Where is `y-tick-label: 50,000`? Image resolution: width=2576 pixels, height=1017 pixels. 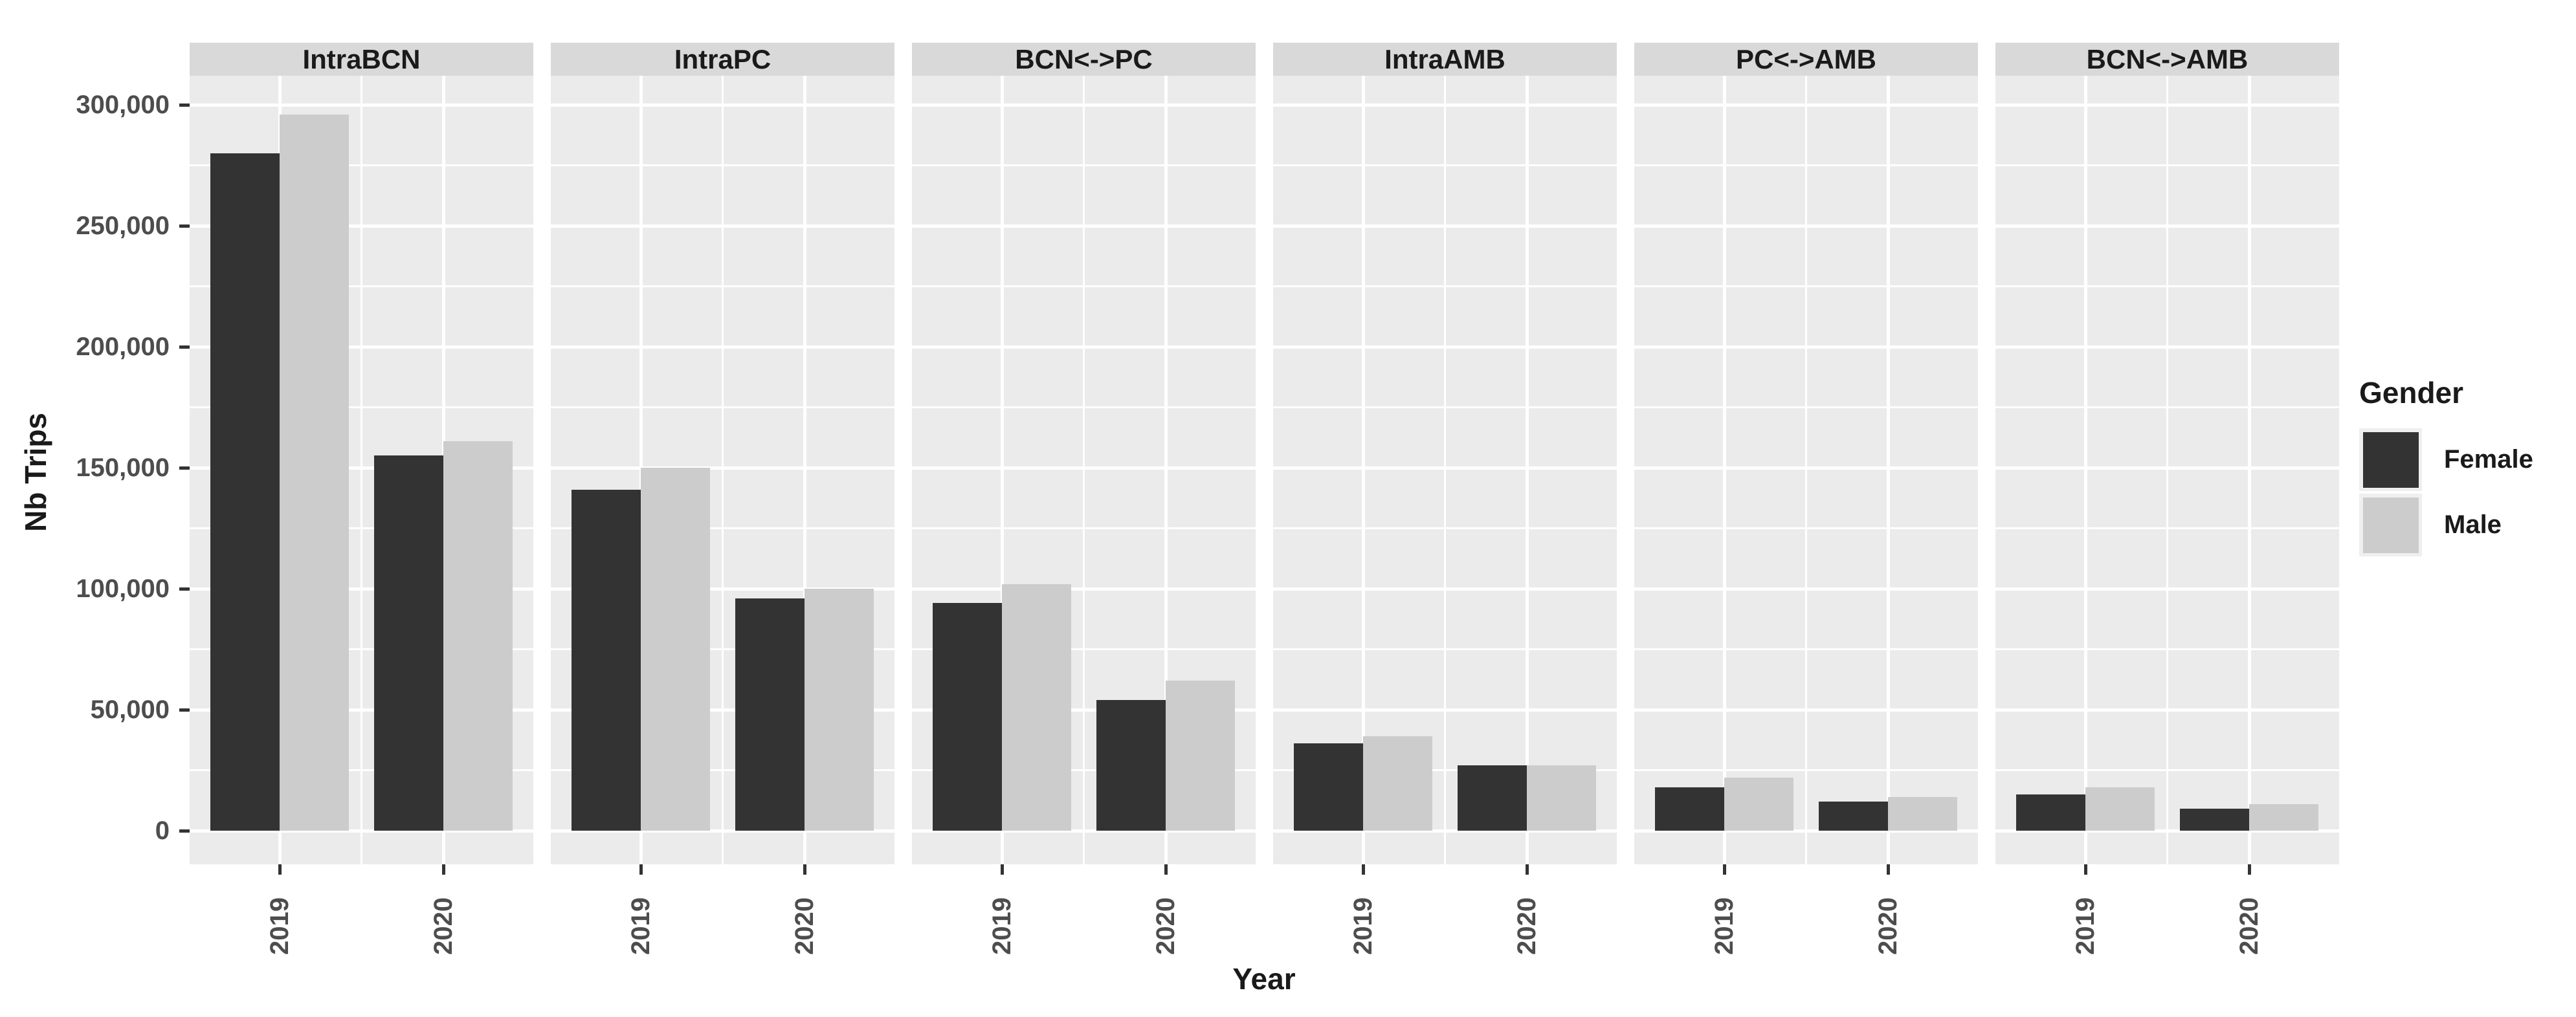
y-tick-label: 50,000 is located at coordinates (130, 709).